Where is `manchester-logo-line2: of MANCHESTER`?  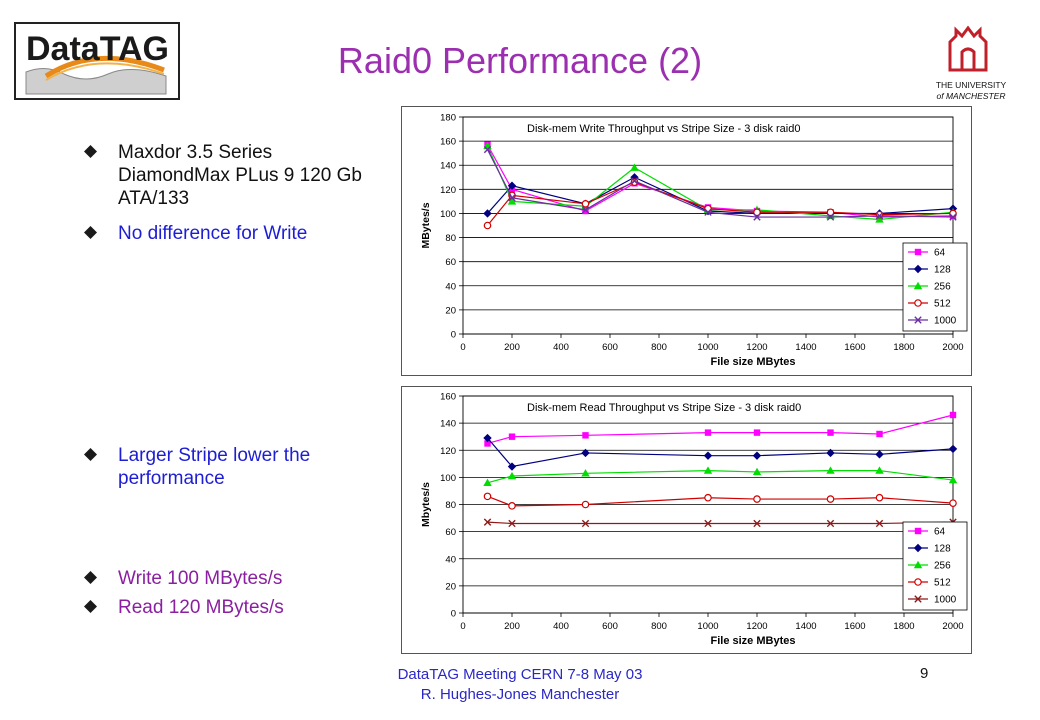
manchester-logo-line2: of MANCHESTER is located at coordinates (971, 96).